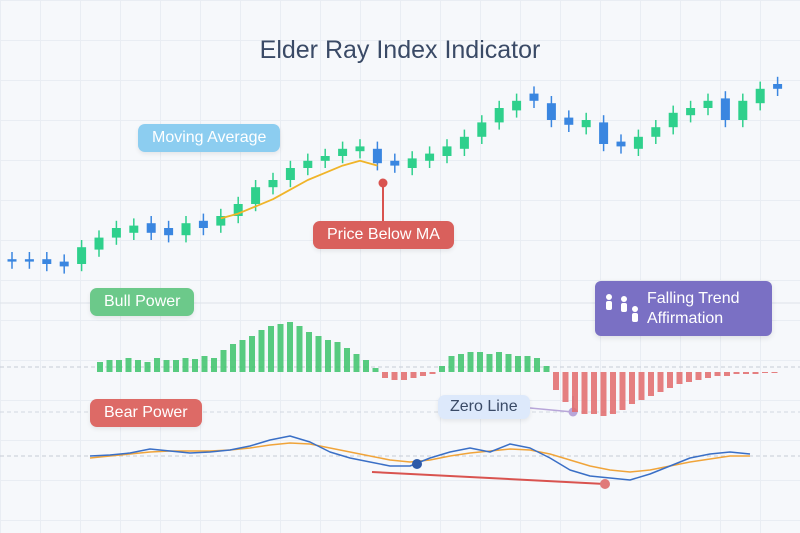 The image size is (800, 533). What do you see at coordinates (693, 308) in the screenshot?
I see `annotation-label: Falling Trend Affirmation` at bounding box center [693, 308].